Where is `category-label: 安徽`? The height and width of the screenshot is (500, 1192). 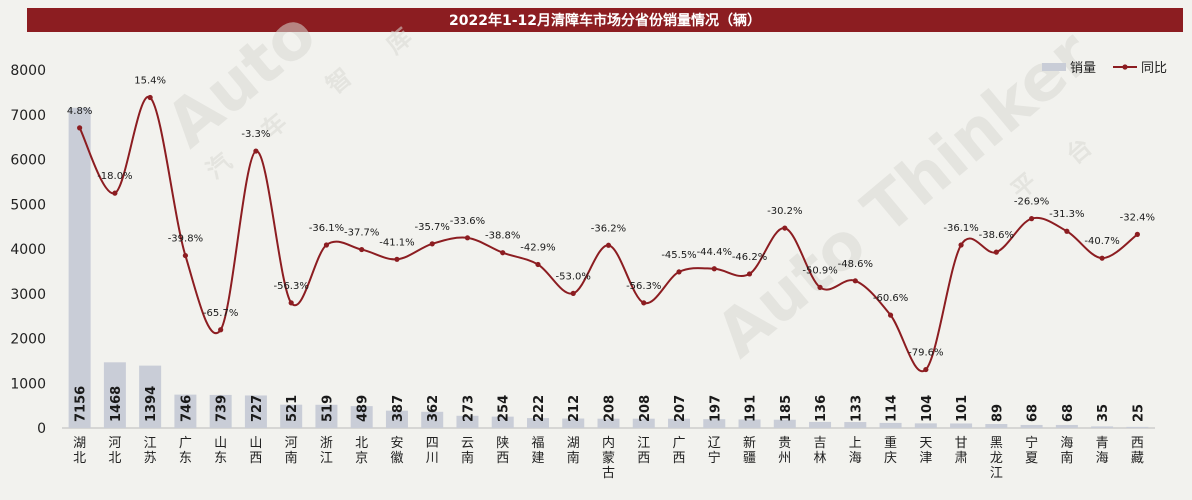
category-label: 安徽 is located at coordinates (396, 451).